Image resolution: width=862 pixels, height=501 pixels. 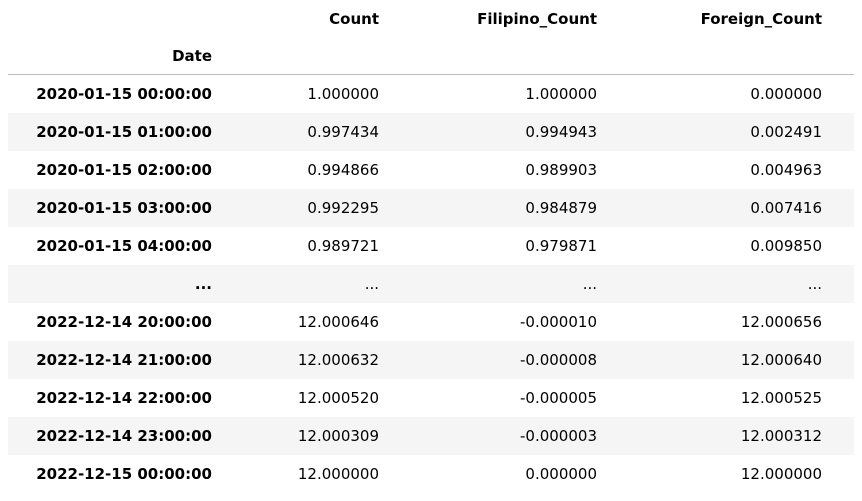 I want to click on table-cell: 12.000646, so click(x=338, y=321).